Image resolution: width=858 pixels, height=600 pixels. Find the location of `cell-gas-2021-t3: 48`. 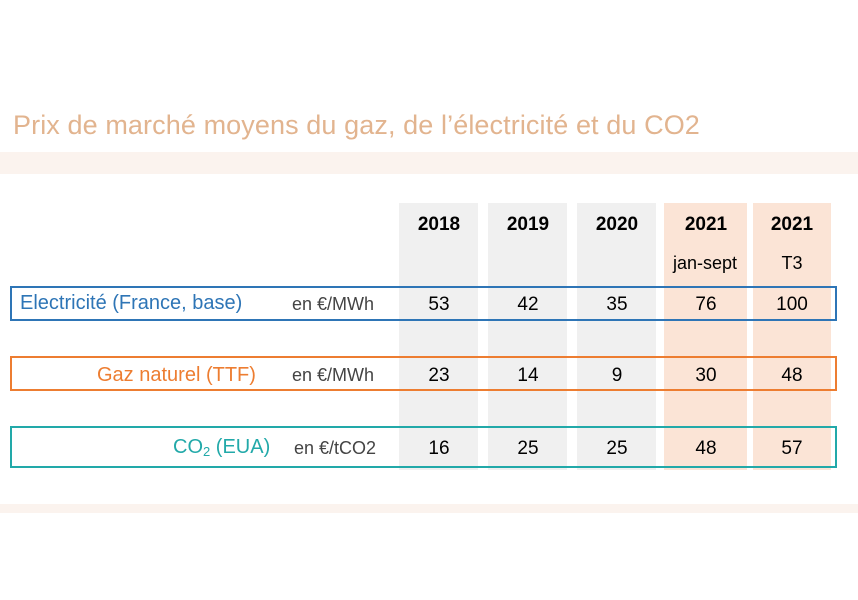

cell-gas-2021-t3: 48 is located at coordinates (792, 375).